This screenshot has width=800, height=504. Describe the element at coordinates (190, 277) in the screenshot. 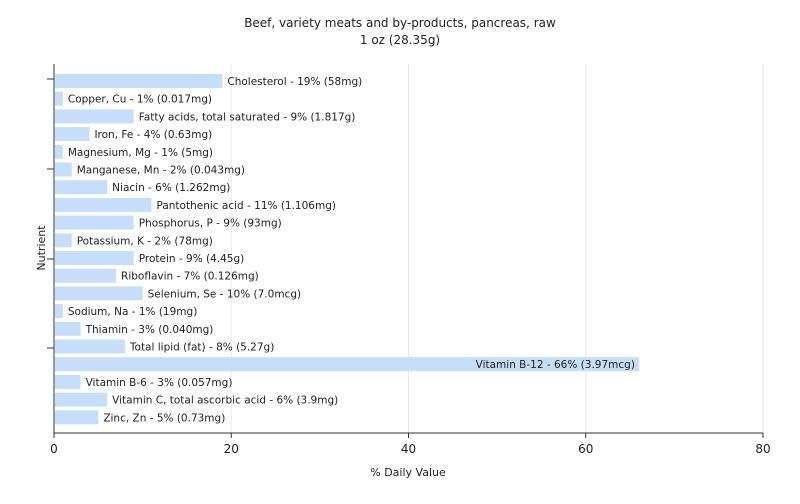

I see `bar-label-11: Riboflavin - 7% (0.126mg)` at that location.